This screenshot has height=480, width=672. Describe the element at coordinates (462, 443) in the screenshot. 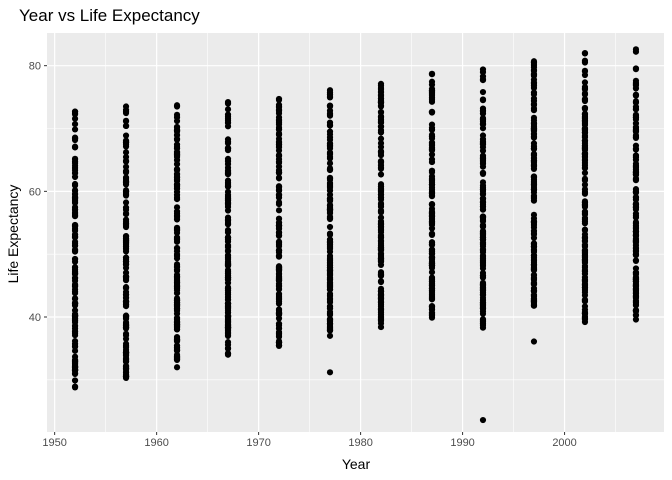

I see `x-tick-label: 1990` at that location.